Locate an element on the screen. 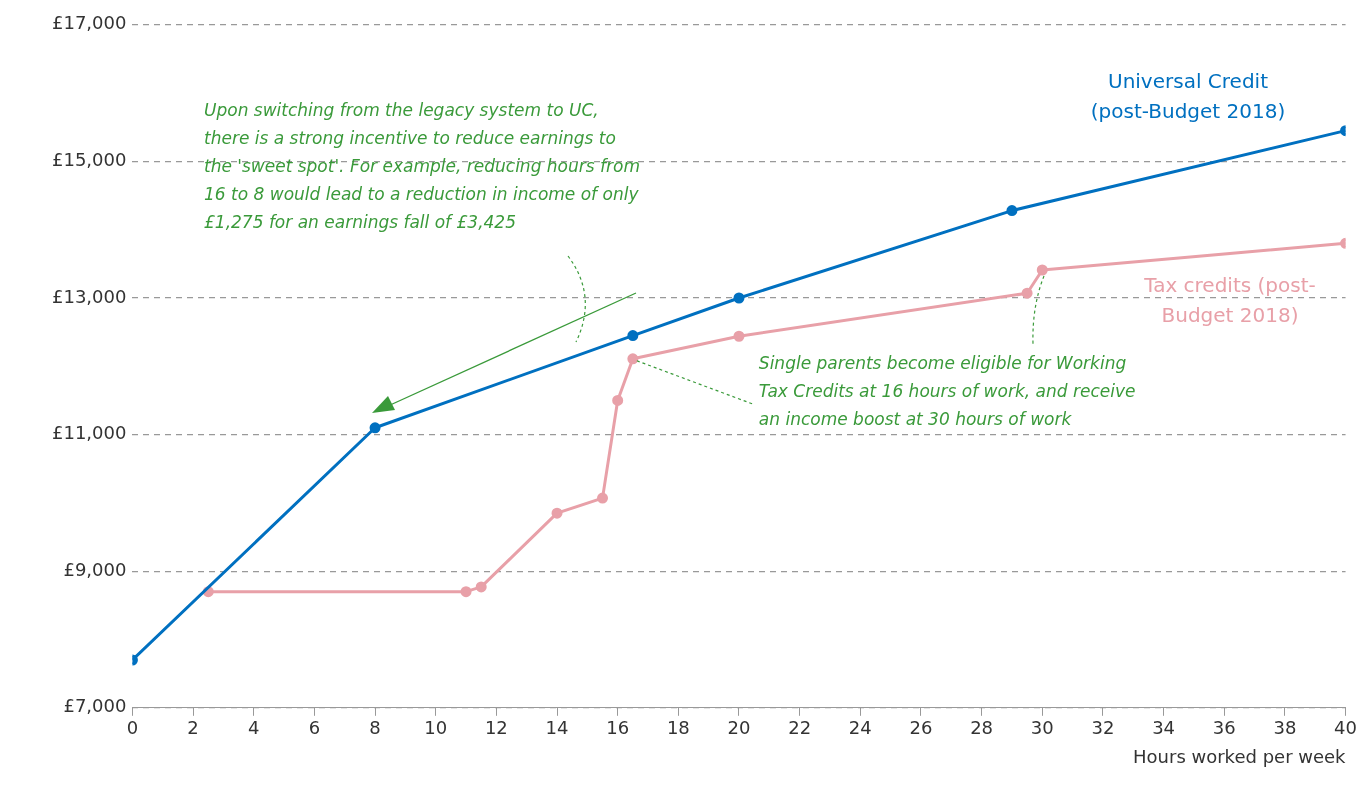 Image resolution: width=1368 pixels, height=787 pixels. annotation: Single parents become eligible for Working Tax Credits at 16 hours of work, and receive an income boost at 30 hours of work is located at coordinates (947, 391).